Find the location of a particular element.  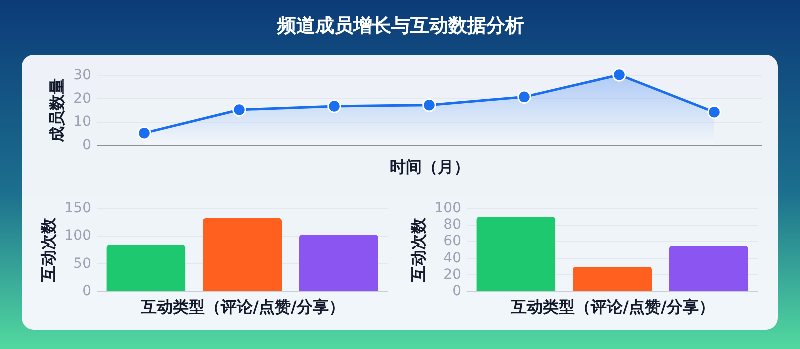

y-tick-label: 150 is located at coordinates (78, 208).